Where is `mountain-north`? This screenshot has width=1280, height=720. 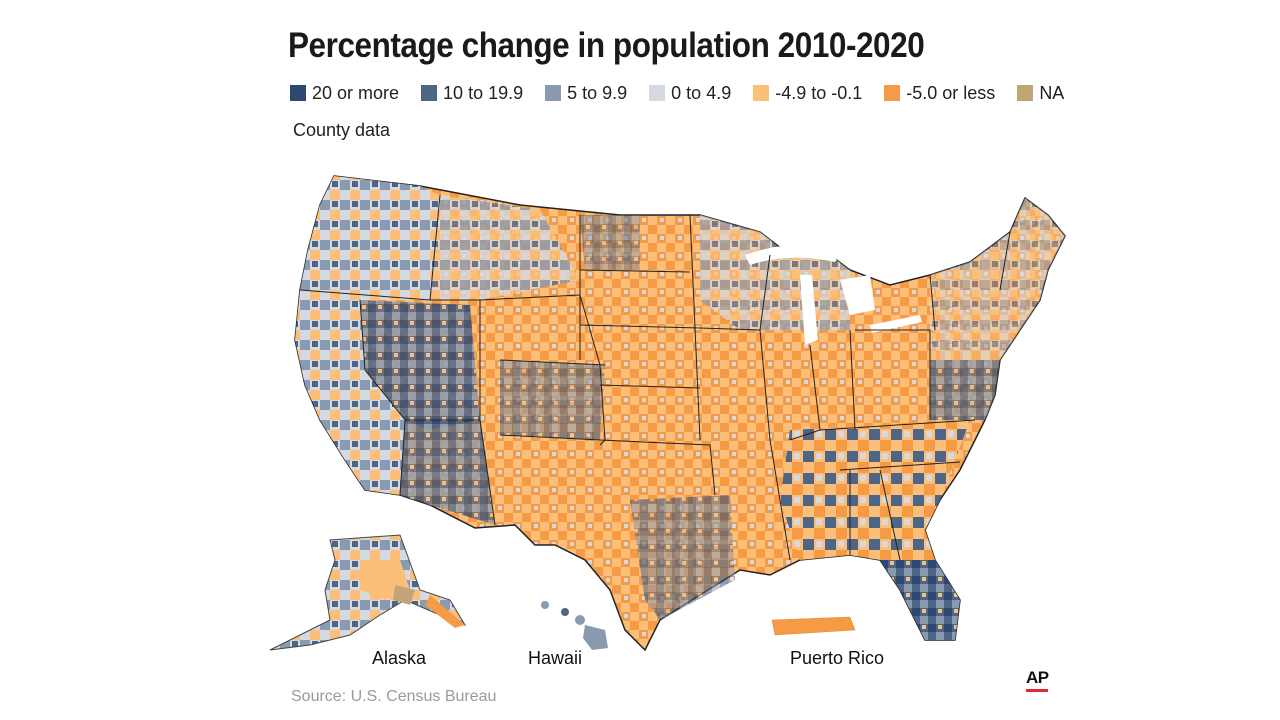
mountain-north is located at coordinates (505, 247).